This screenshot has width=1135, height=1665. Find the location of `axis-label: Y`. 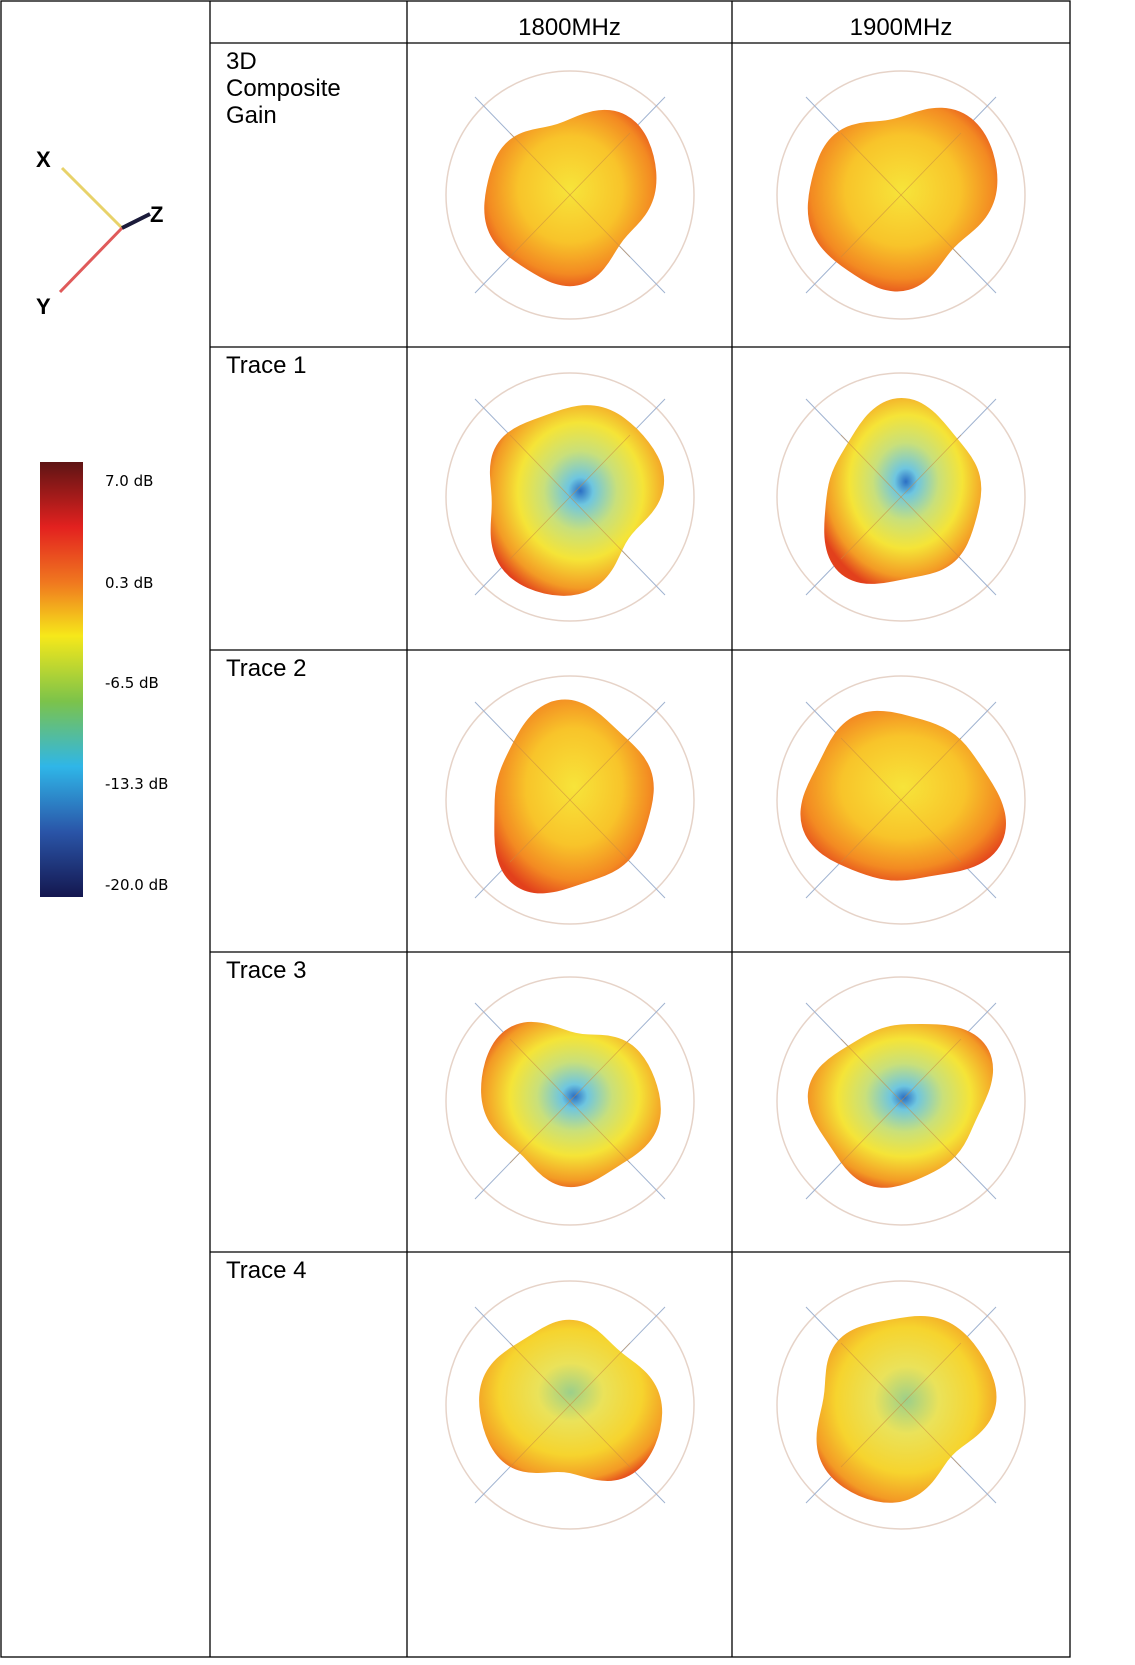

axis-label: Y is located at coordinates (43, 306).